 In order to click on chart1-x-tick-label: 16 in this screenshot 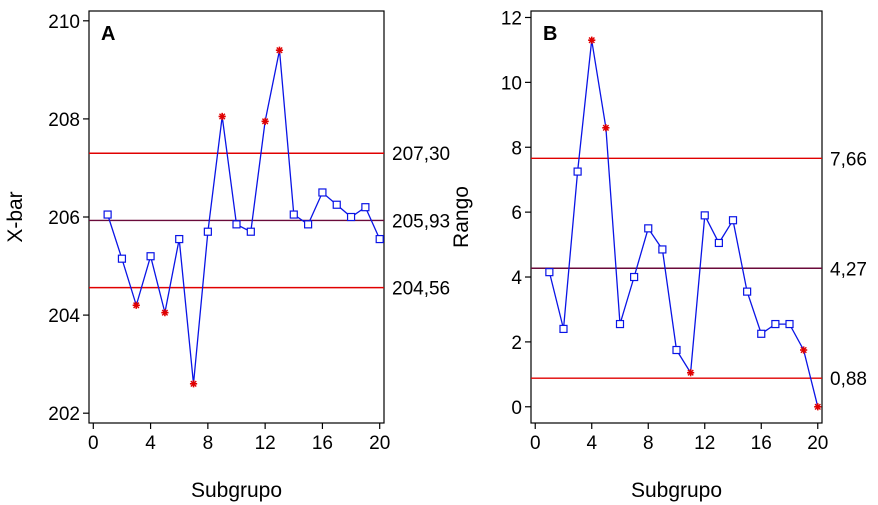, I will do `click(761, 443)`.